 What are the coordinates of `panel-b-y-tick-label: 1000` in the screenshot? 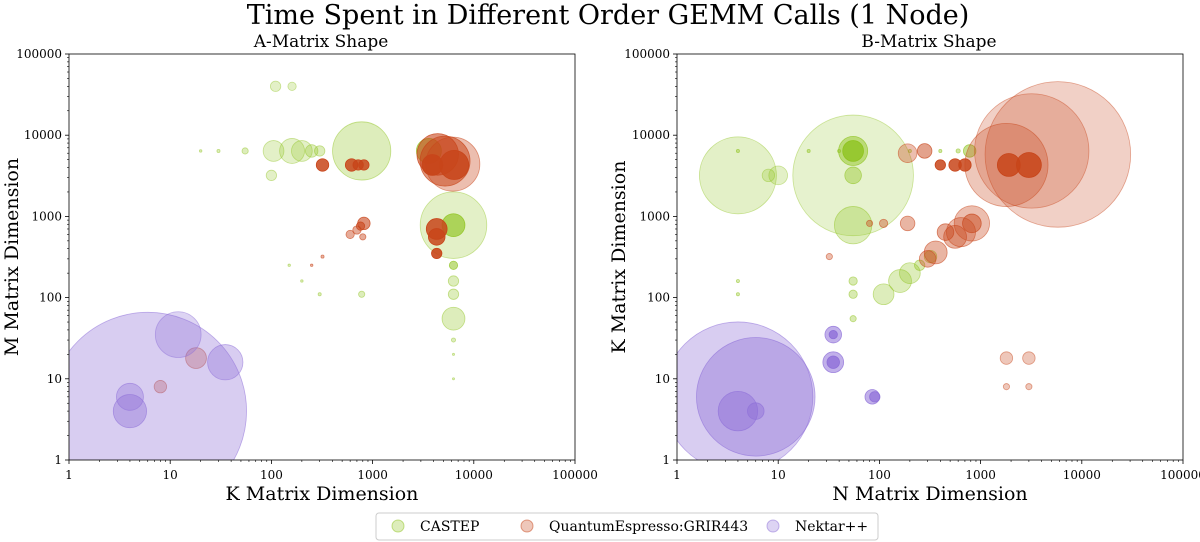 It's located at (654, 216).